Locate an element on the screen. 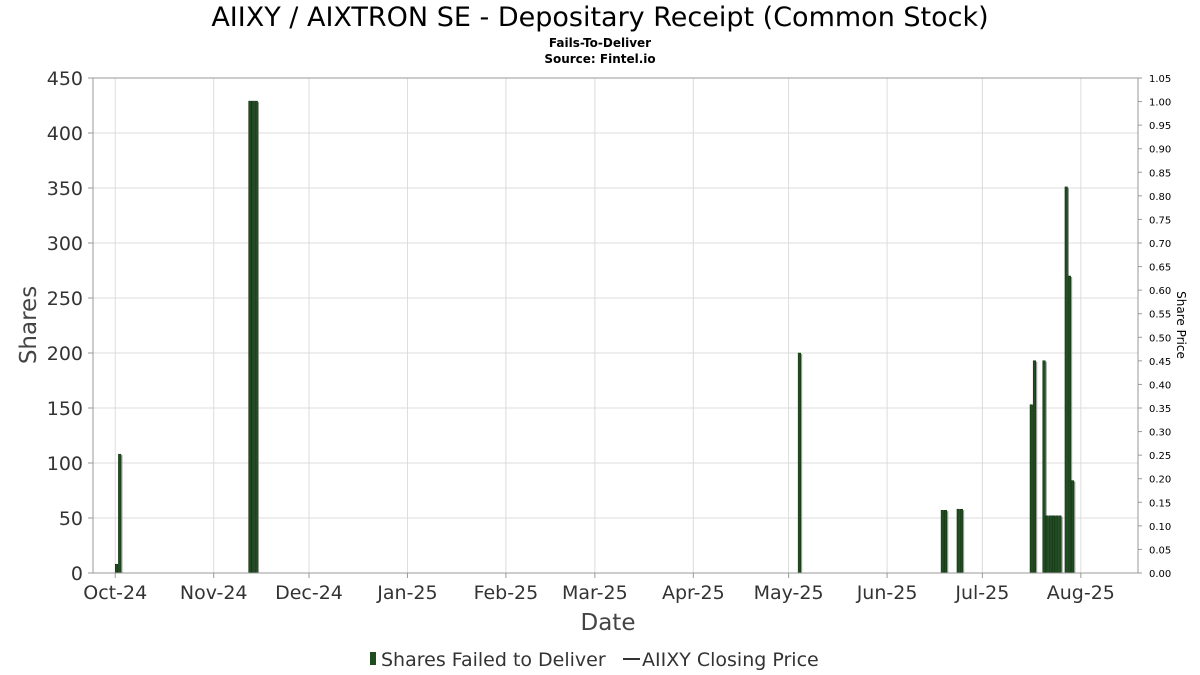 The width and height of the screenshot is (1200, 675). y-tick-label: 350 is located at coordinates (65, 189).